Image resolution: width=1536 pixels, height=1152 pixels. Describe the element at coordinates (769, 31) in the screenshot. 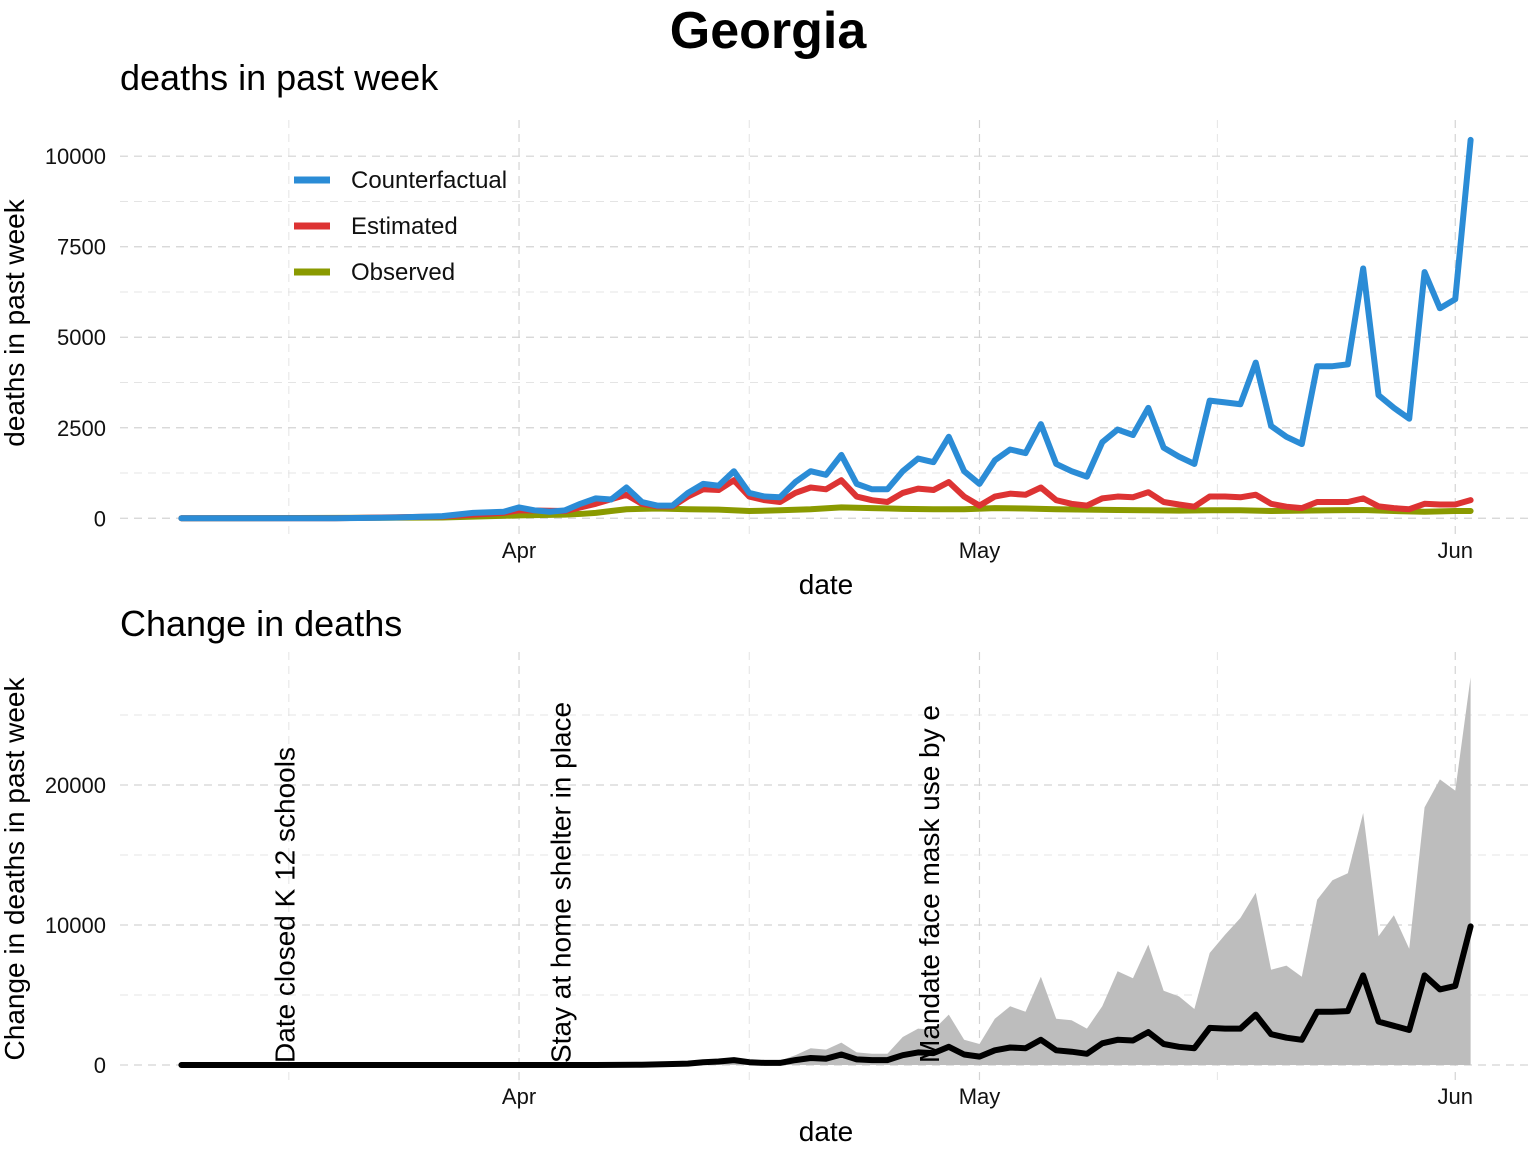

I see `figure-title: Georgia` at that location.